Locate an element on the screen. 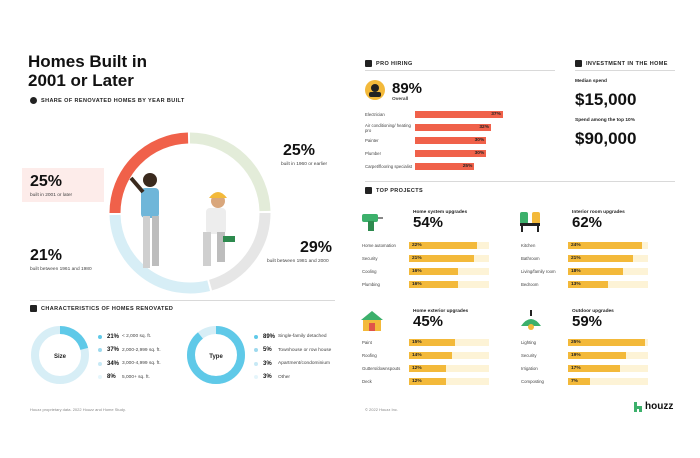  houzz-logo: houzz is located at coordinates (653, 406).